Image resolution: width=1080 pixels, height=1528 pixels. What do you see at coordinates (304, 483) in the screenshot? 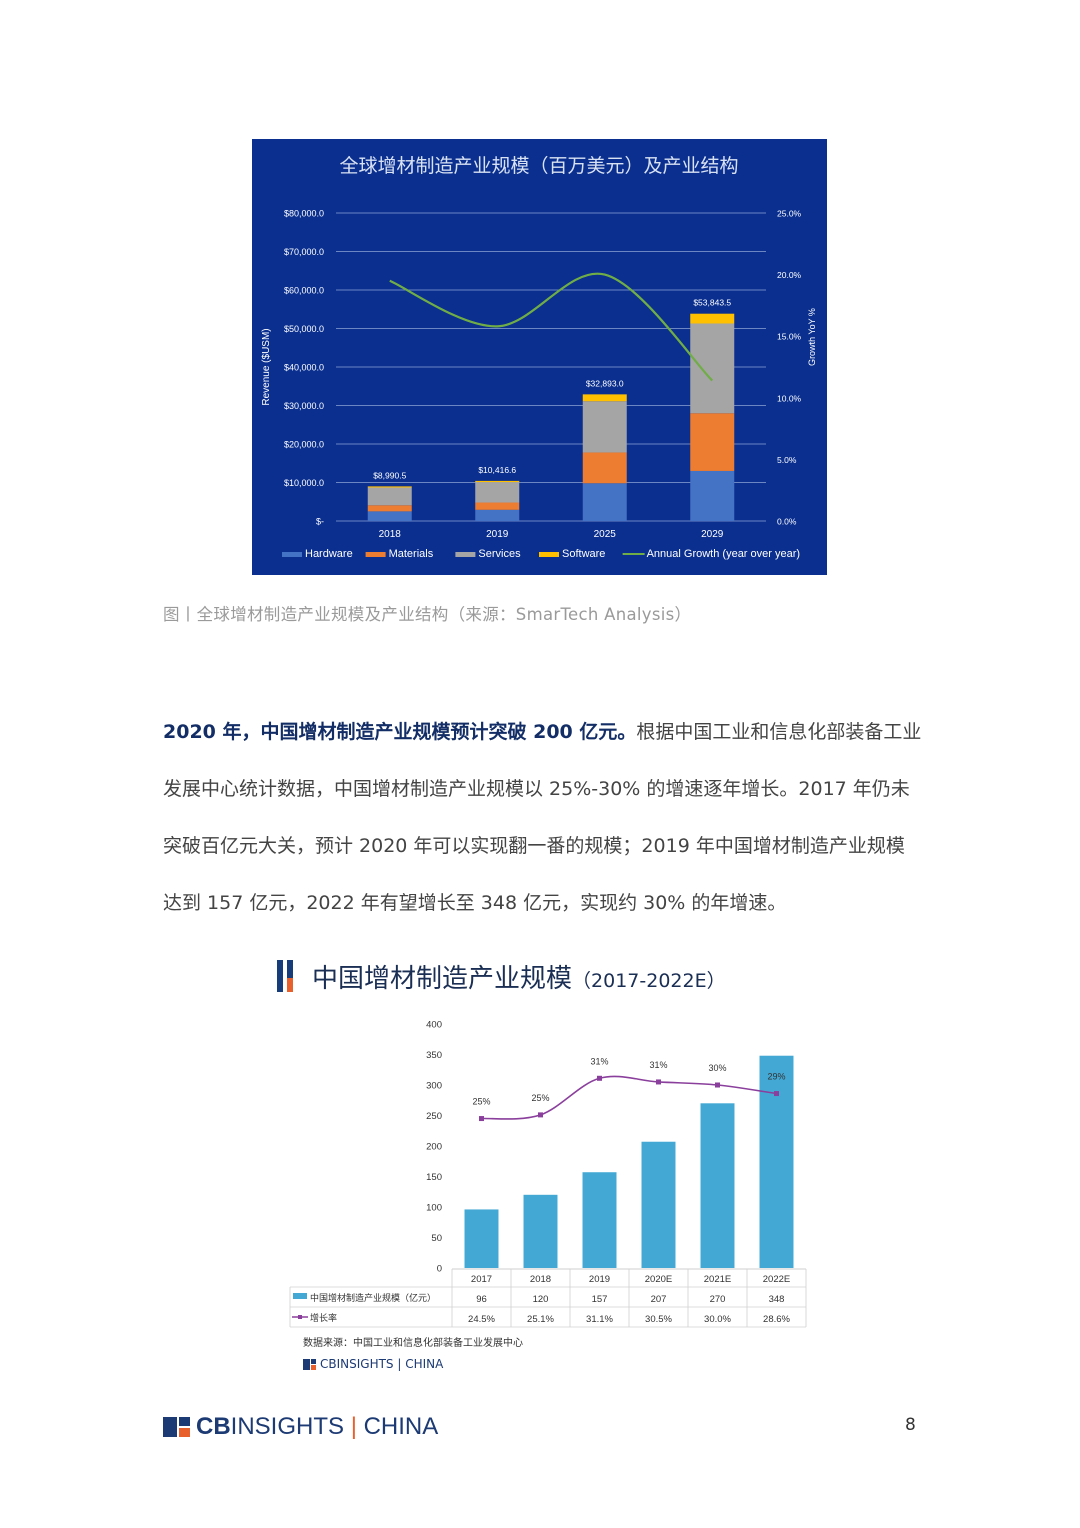
I see `chart1-y-tick-label: $10,000.0` at bounding box center [304, 483].